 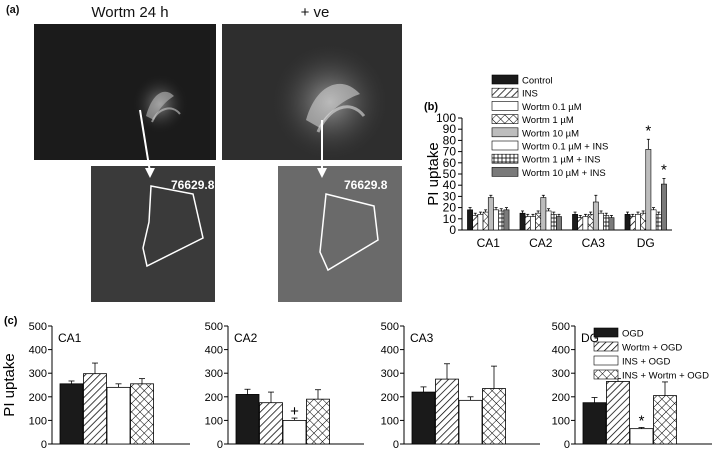 What do you see at coordinates (658, 222) in the screenshot?
I see `bar-b-dg-wortm-1-um-ins` at bounding box center [658, 222].